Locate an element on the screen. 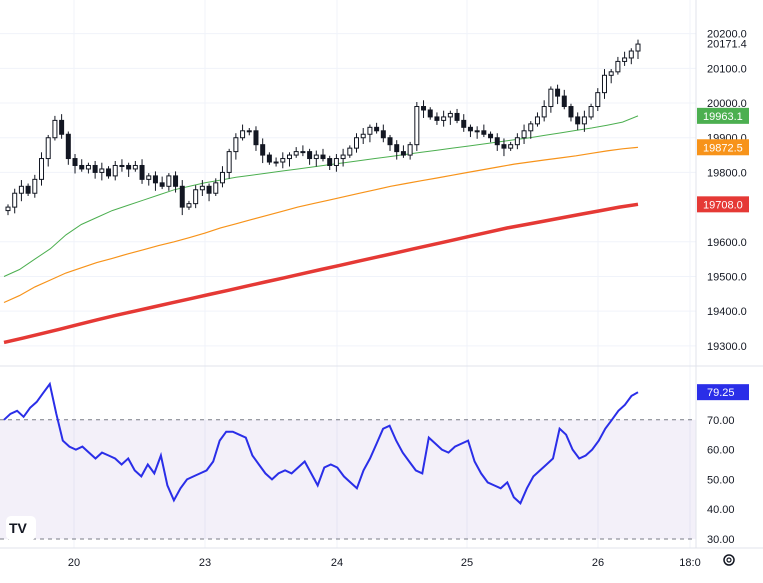 This screenshot has width=763, height=583. gear-icon is located at coordinates (729, 560).